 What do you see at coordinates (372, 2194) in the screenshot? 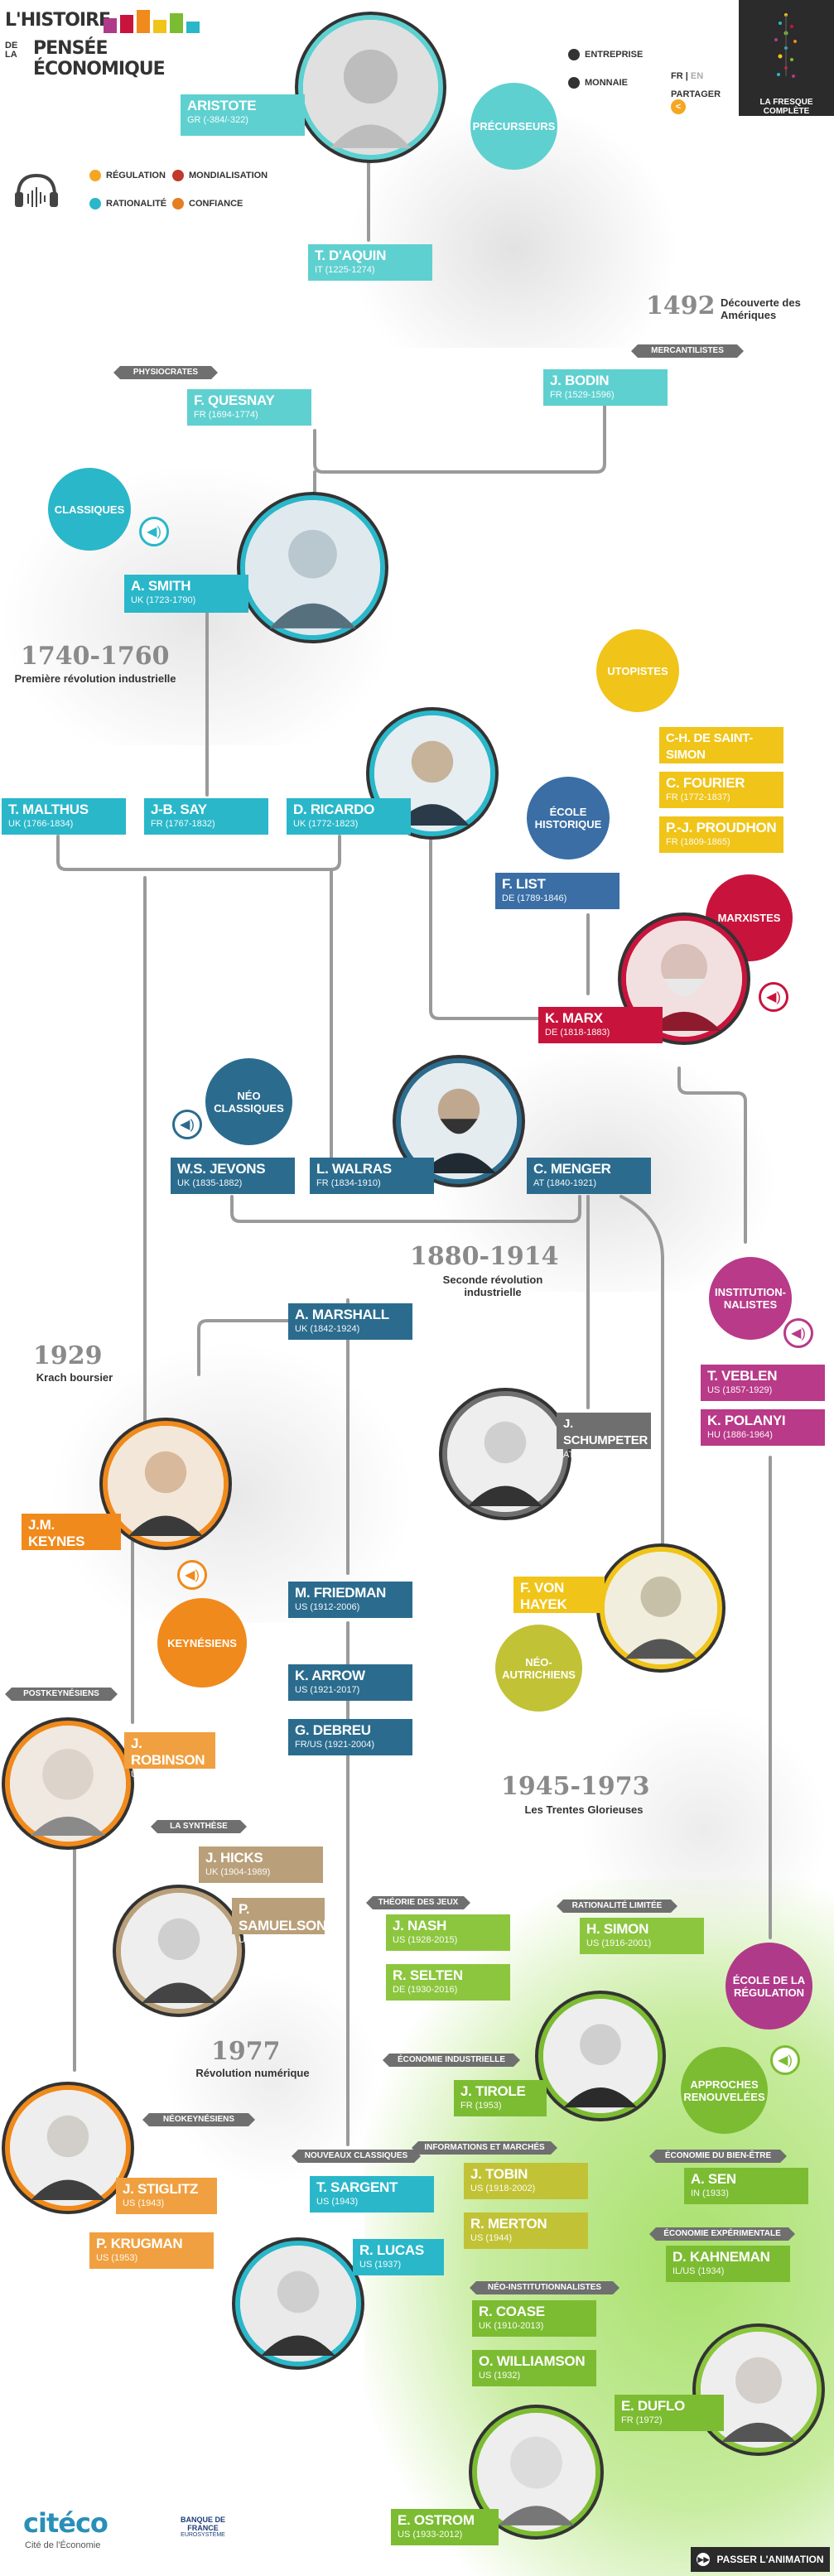
I see `economist-sargent: T. SARGENT US (1943)` at bounding box center [372, 2194].